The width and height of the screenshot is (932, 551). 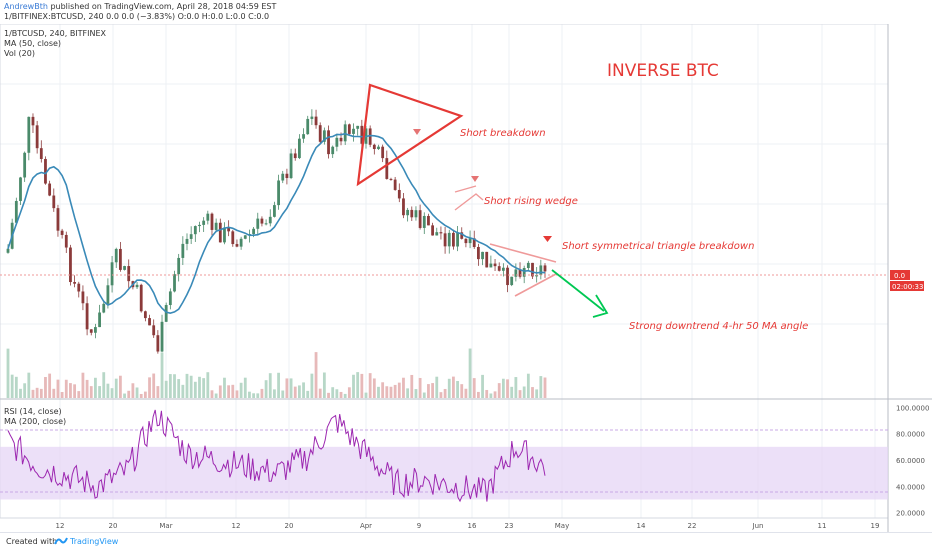 I want to click on rsi-ma-legend: MA (200, close), so click(x=35, y=421).